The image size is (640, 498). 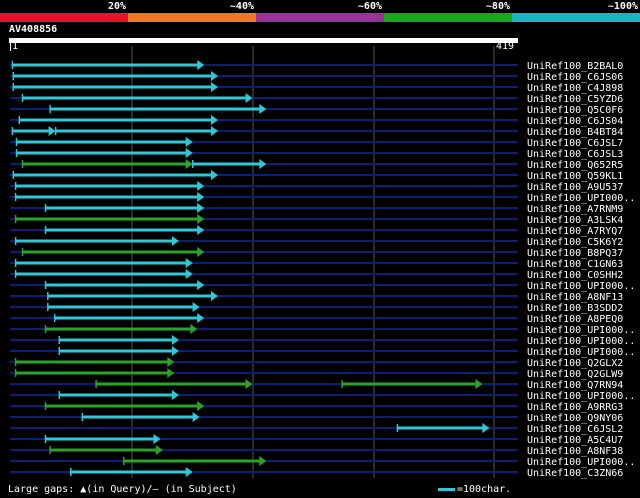 I want to click on hit-name-link: UniRef100_C6JSL3, so click(x=575, y=154).